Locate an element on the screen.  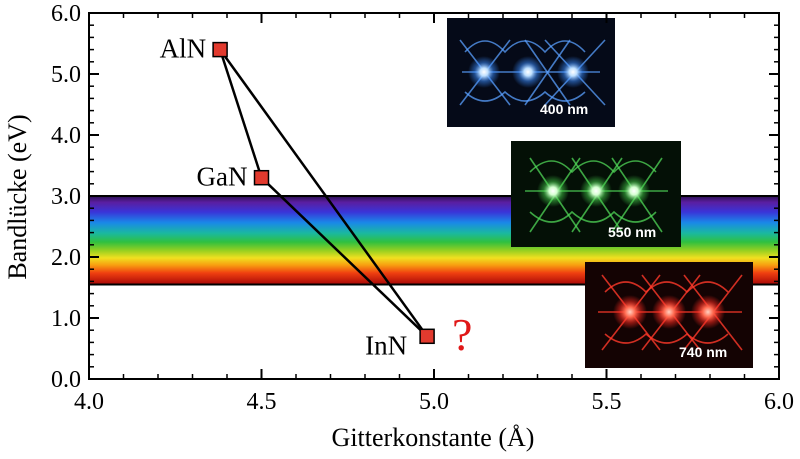
inset-label-740nm: 740 nm is located at coordinates (703, 352).